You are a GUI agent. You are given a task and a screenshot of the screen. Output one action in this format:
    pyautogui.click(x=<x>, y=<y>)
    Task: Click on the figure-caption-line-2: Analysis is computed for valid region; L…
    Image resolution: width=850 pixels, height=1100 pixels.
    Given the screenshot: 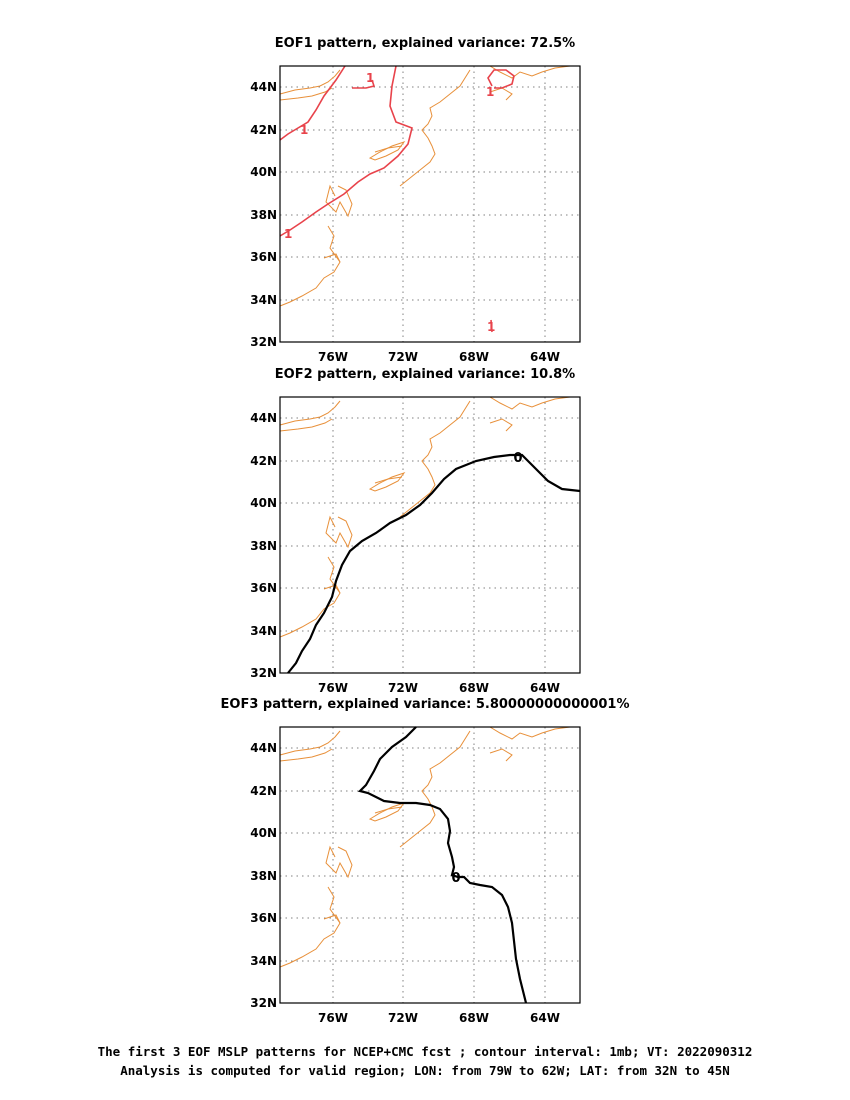 What is the action you would take?
    pyautogui.click(x=425, y=1070)
    